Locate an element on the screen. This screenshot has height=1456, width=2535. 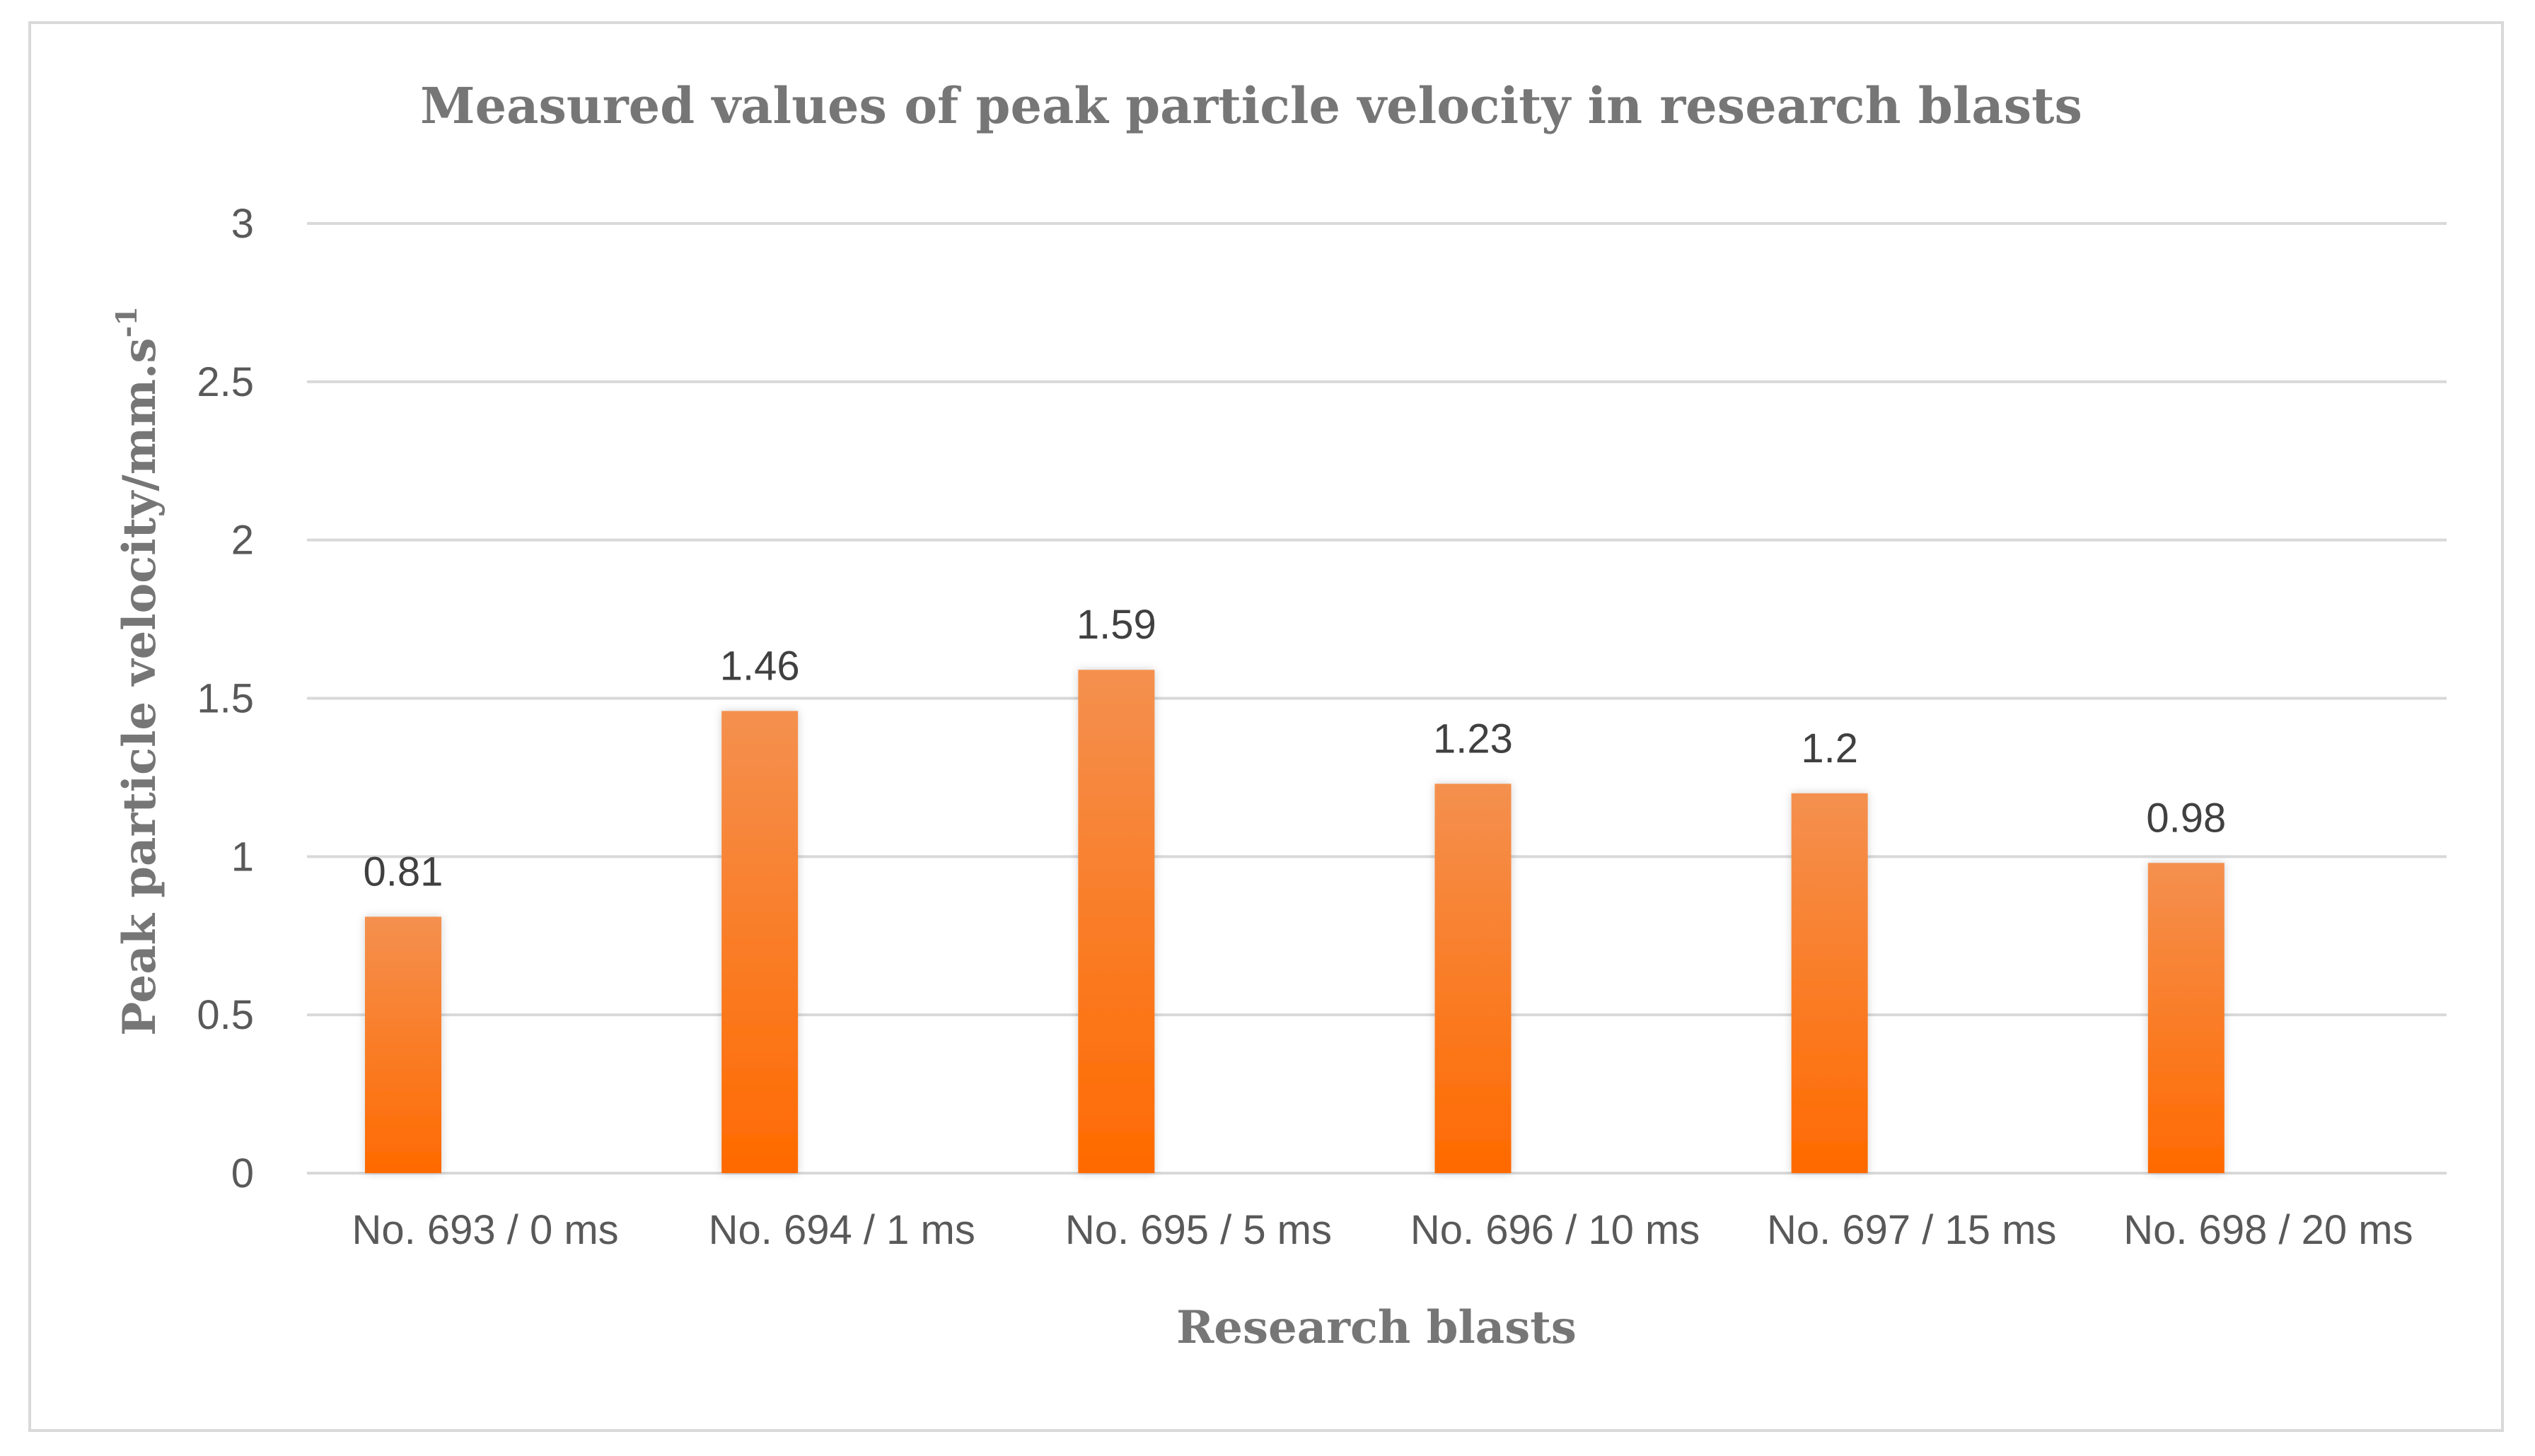
y-axis-title-main: Peak particle velocity/mm.s is located at coordinates (139, 687).